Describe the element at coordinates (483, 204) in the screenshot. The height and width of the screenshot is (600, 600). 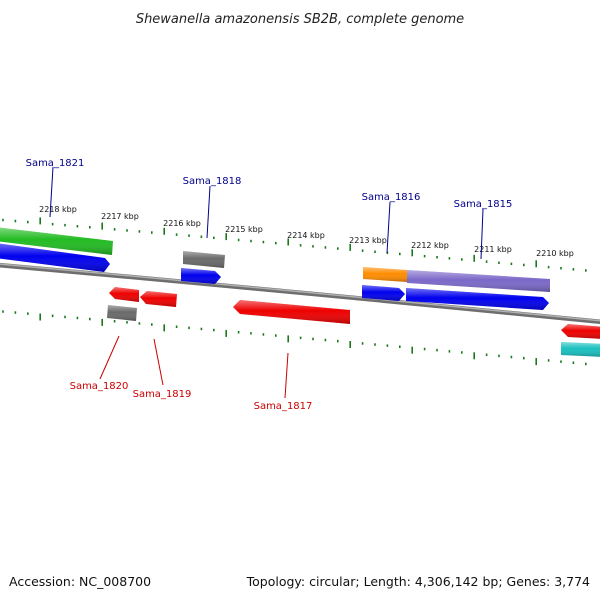
I see `gene-label-sama-1815: Sama_1815` at that location.